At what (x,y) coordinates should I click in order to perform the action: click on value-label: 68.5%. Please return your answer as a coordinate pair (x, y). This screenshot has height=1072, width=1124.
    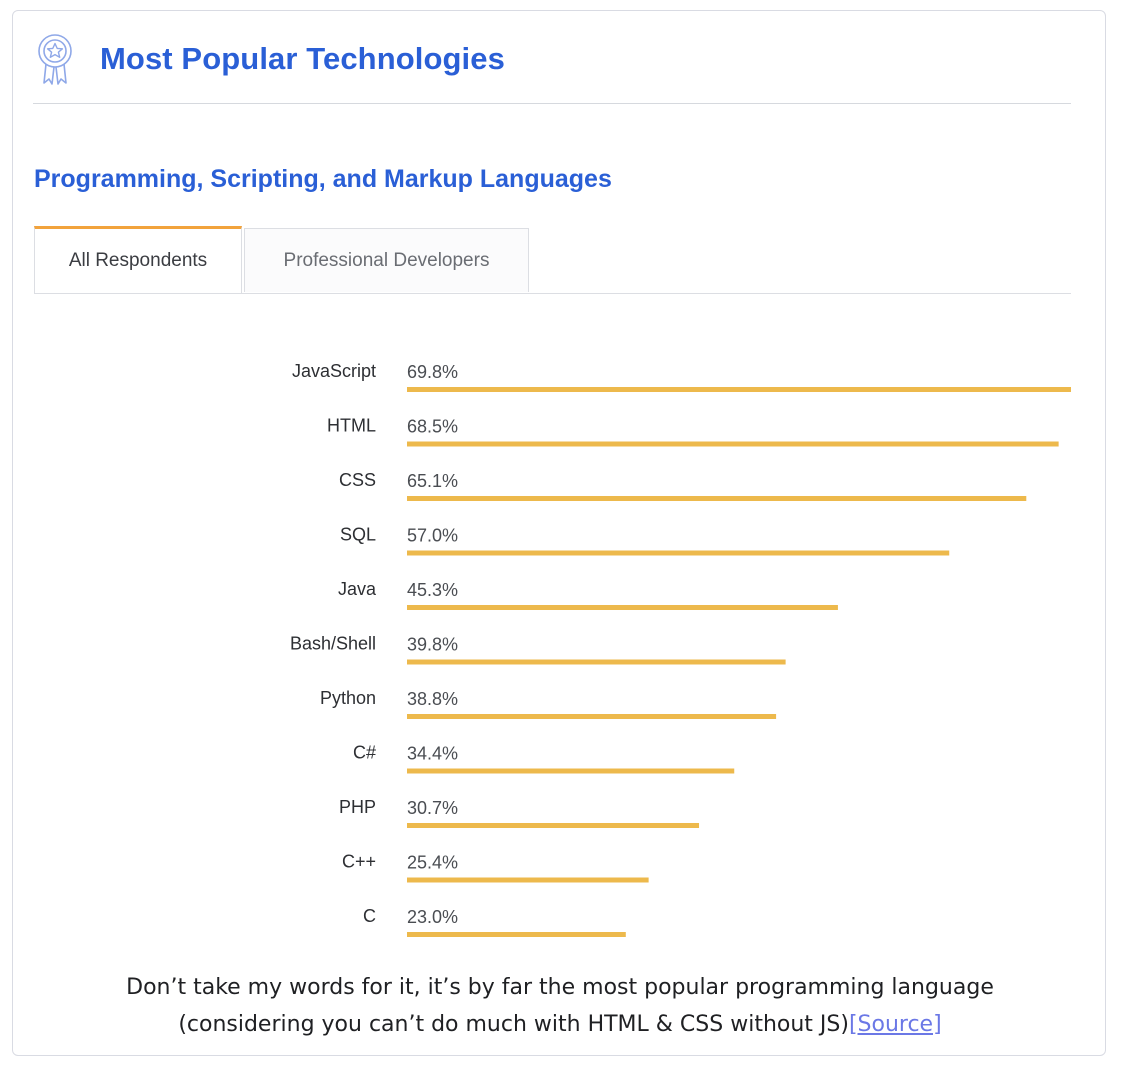
    Looking at the image, I should click on (432, 427).